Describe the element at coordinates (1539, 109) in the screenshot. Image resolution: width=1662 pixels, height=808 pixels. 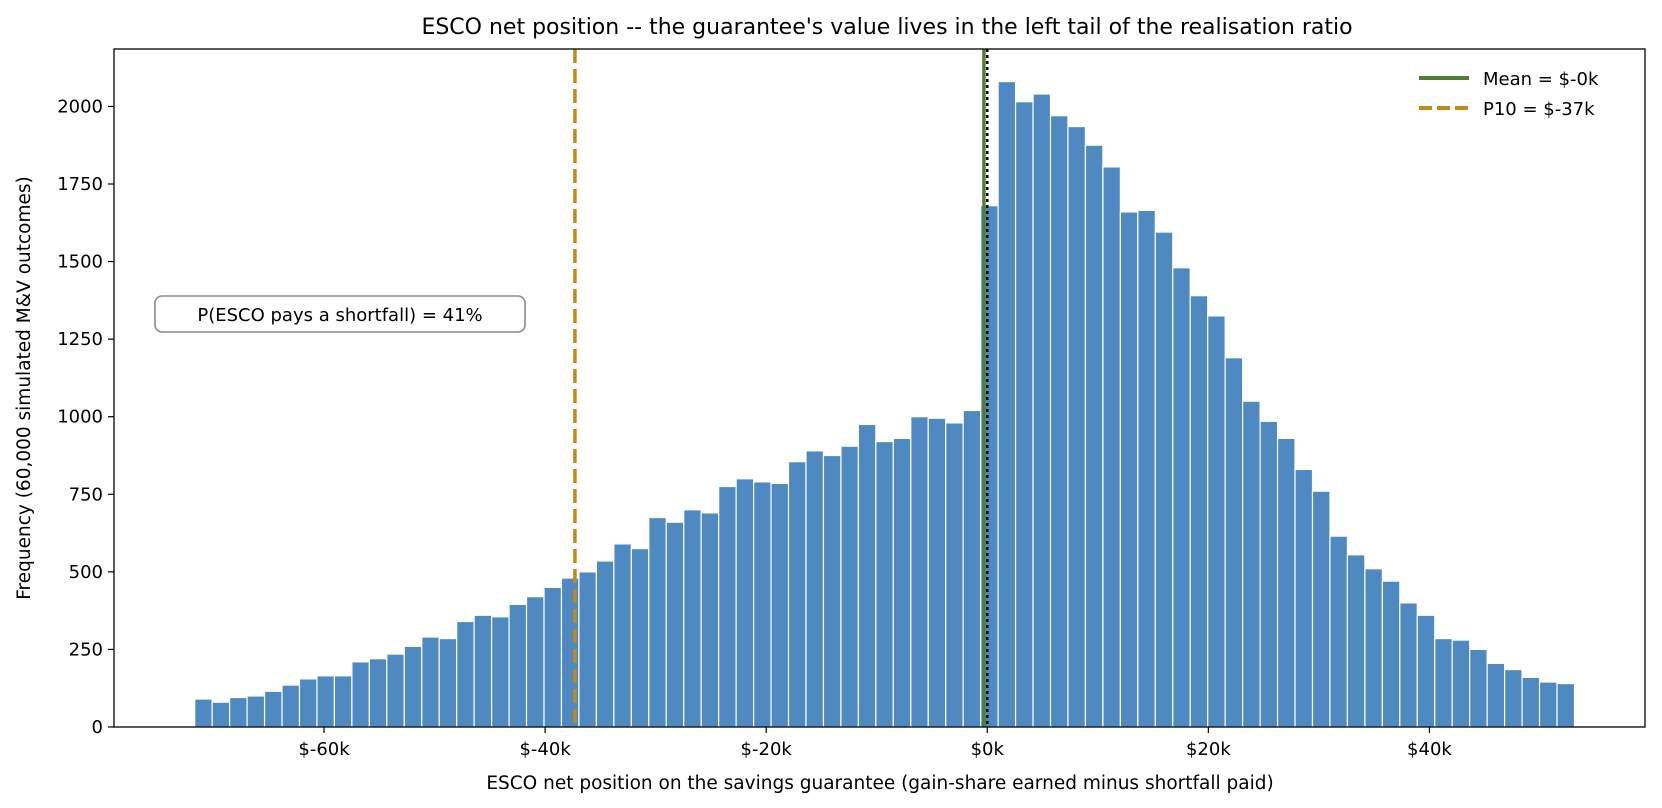
I see `legend-p10-label: P10 = $-37k` at that location.